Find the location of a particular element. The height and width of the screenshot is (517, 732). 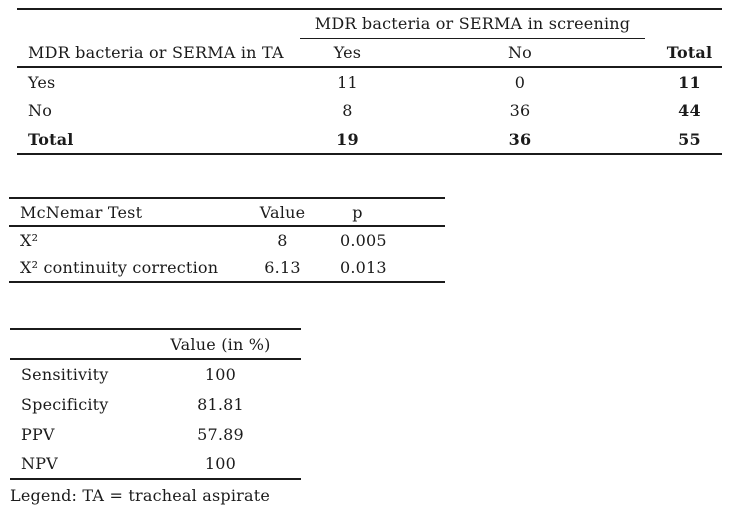

row-label: X² is located at coordinates (29, 240).